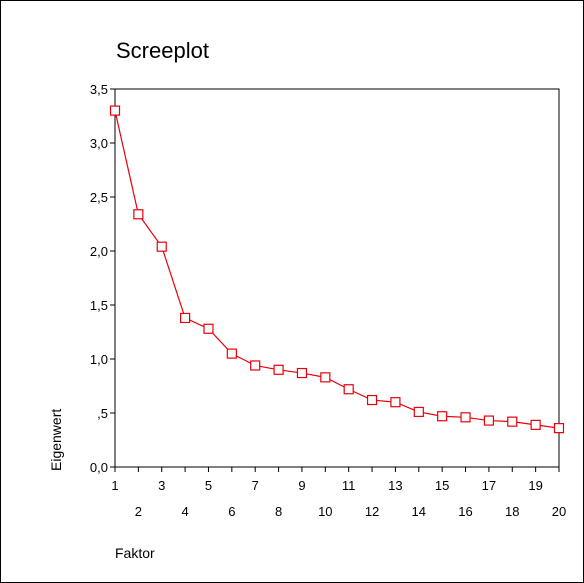 Image resolution: width=584 pixels, height=583 pixels. What do you see at coordinates (102, 413) in the screenshot?
I see `y-tick-label: ,5` at bounding box center [102, 413].